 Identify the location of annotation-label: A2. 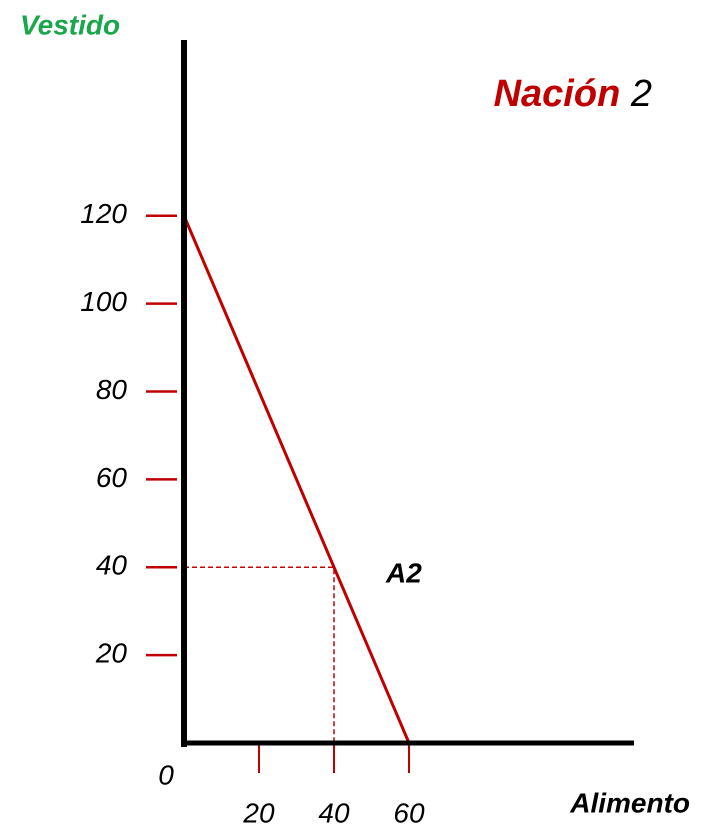
(403, 573).